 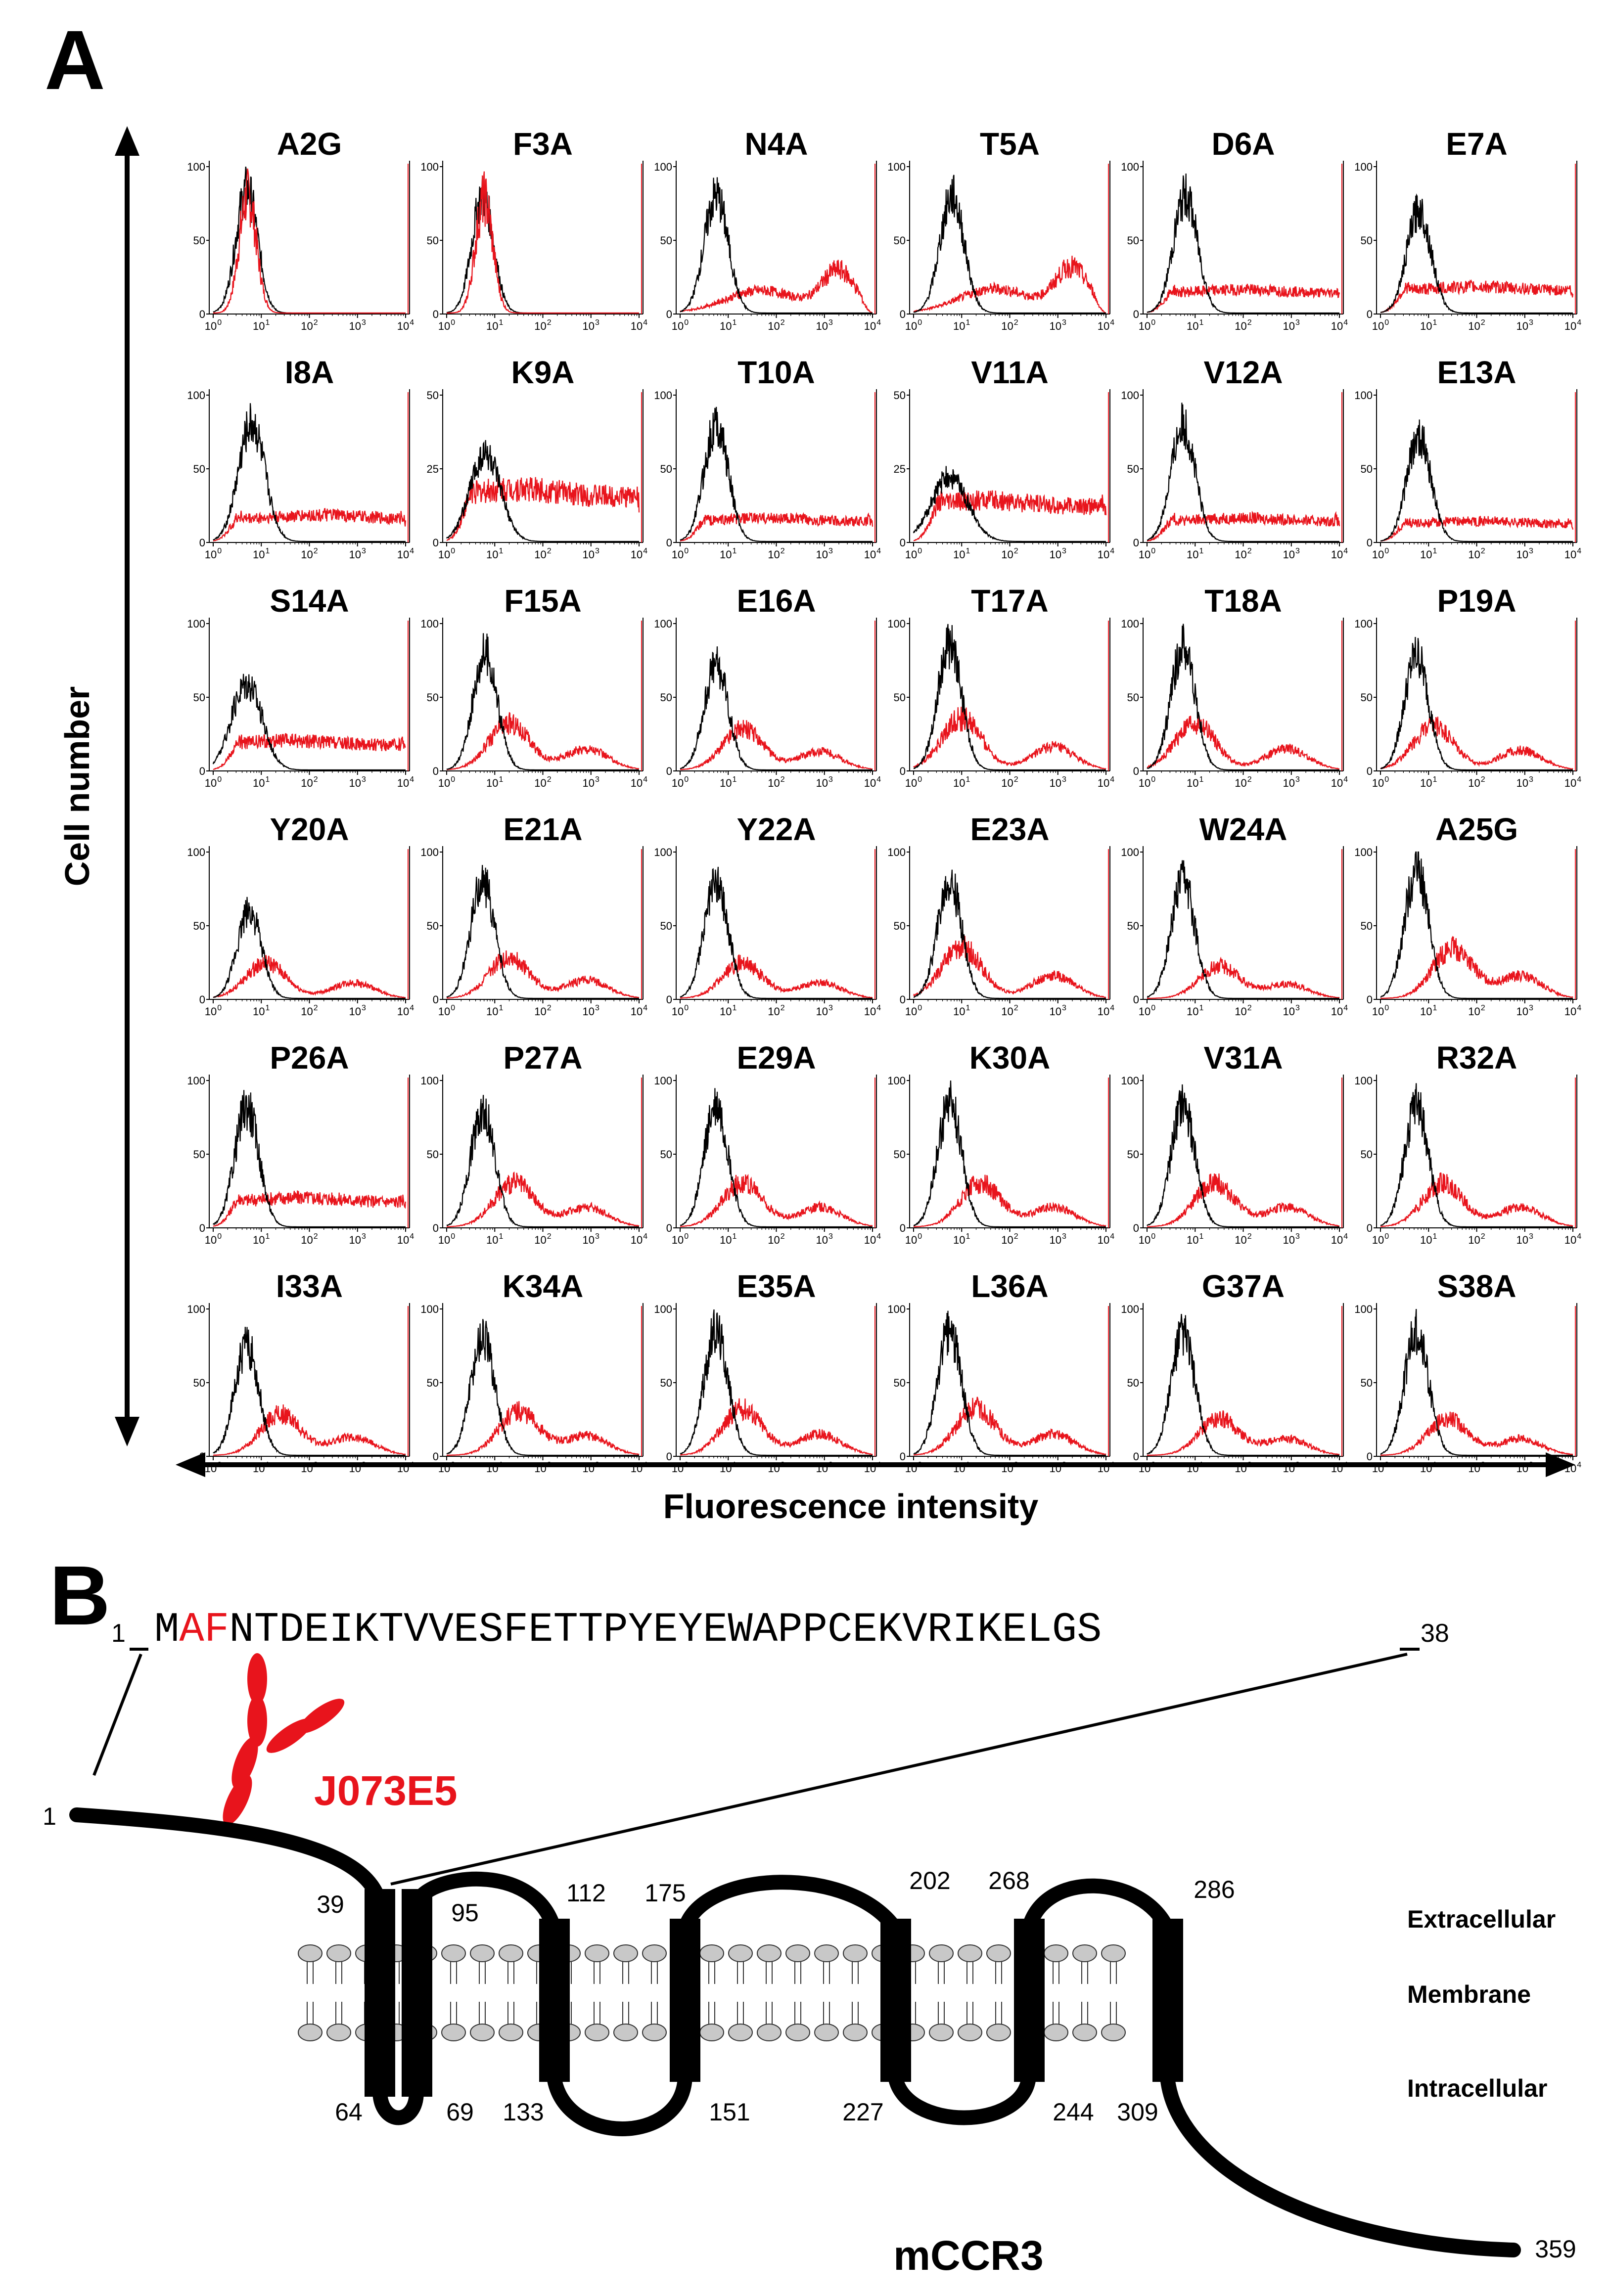 What do you see at coordinates (77, 786) in the screenshot?
I see `y-axis-label: Cell number` at bounding box center [77, 786].